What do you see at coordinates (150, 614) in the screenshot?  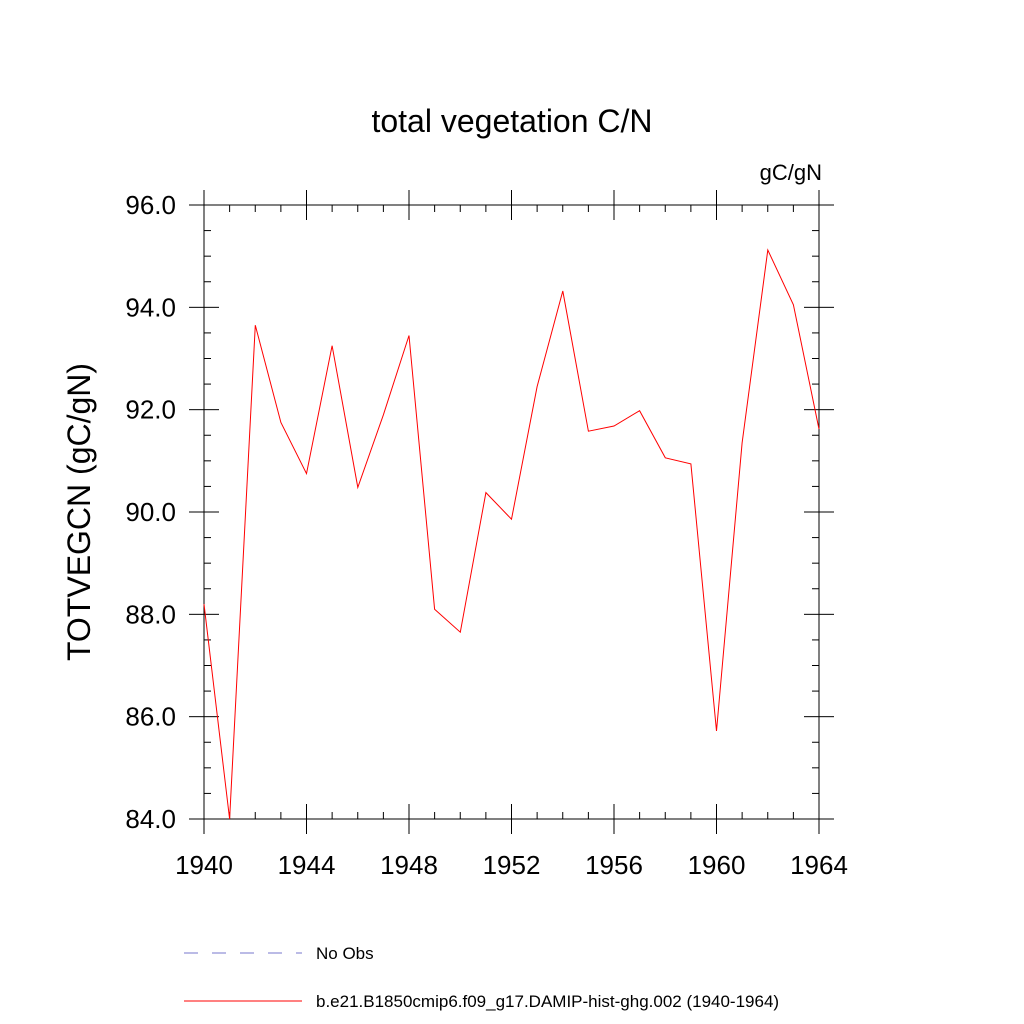 I see `y-tick-label: 88.0` at bounding box center [150, 614].